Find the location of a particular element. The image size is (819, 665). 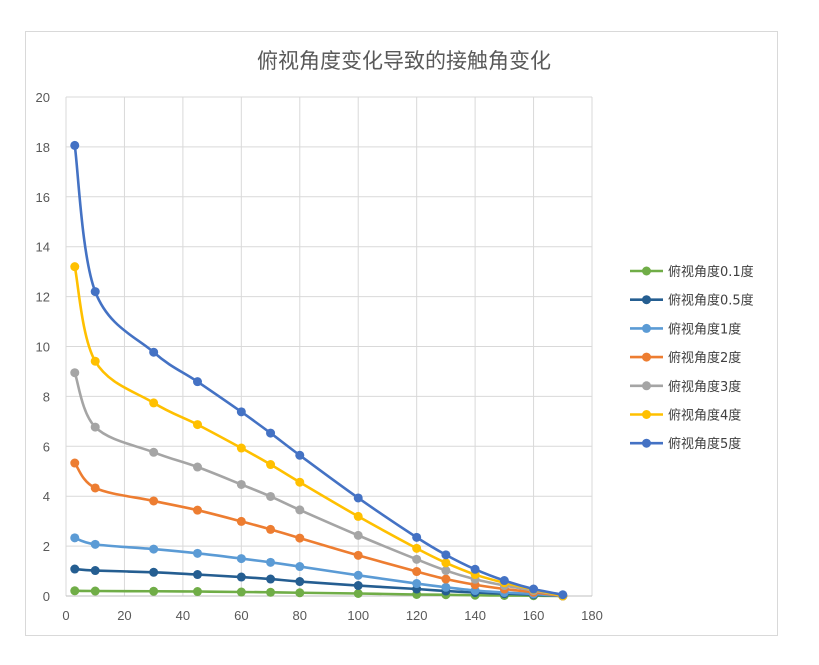

y-tick-label: 14 is located at coordinates (43, 247).